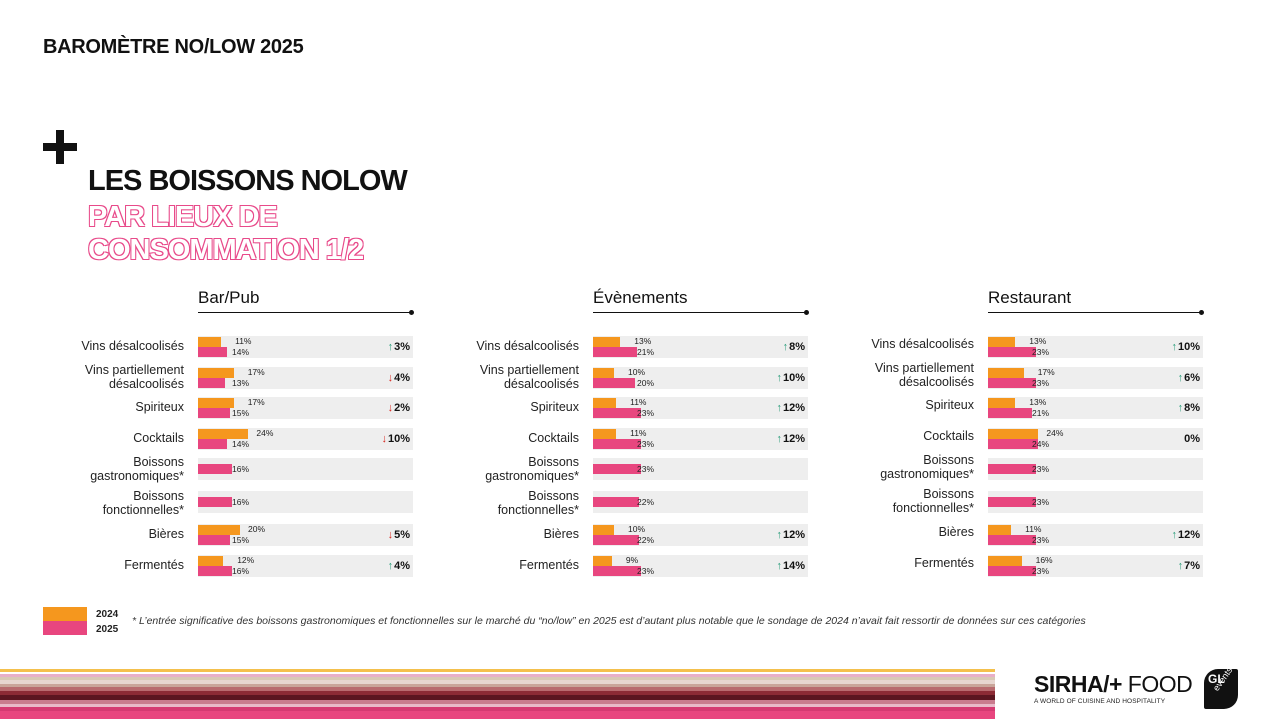  Describe the element at coordinates (549, 565) in the screenshot. I see `category-label: Fermentés` at that location.